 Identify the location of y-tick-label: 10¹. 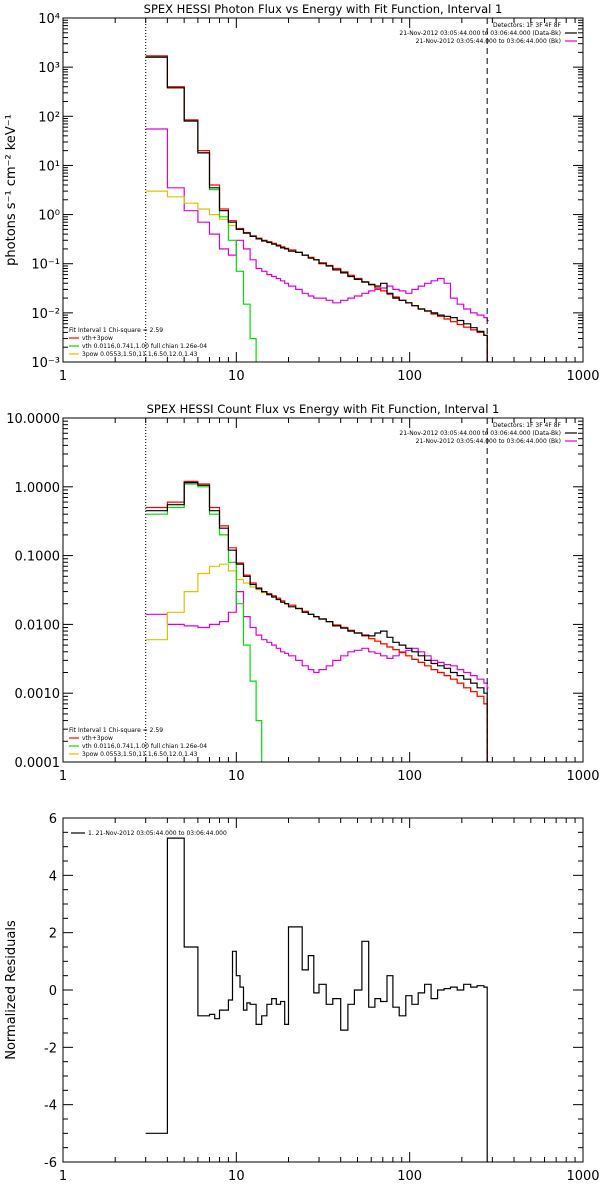
(49, 166).